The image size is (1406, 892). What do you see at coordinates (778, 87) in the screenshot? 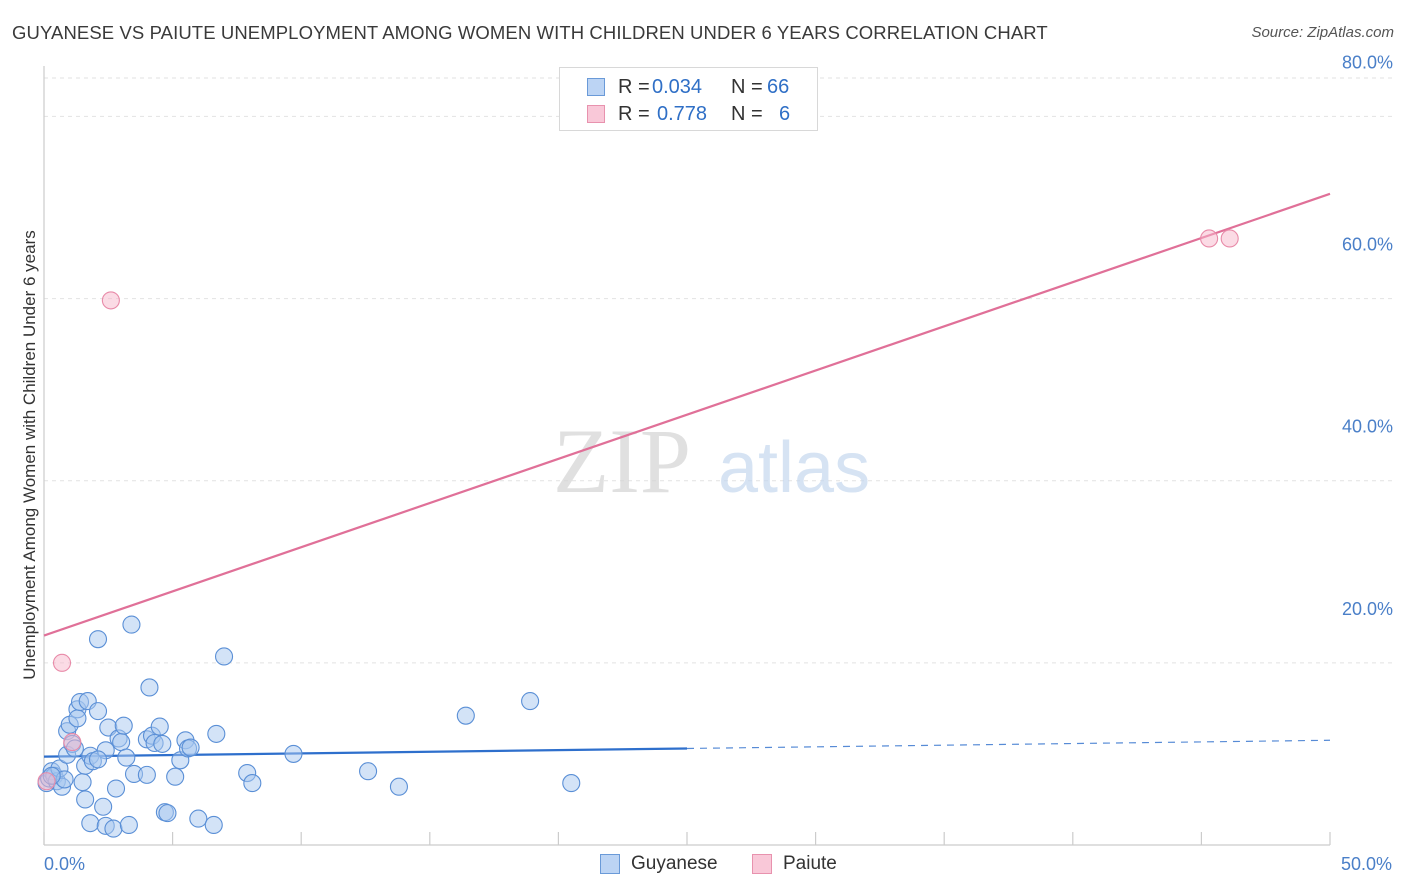
I see `legend-n-value: 66` at bounding box center [778, 87].